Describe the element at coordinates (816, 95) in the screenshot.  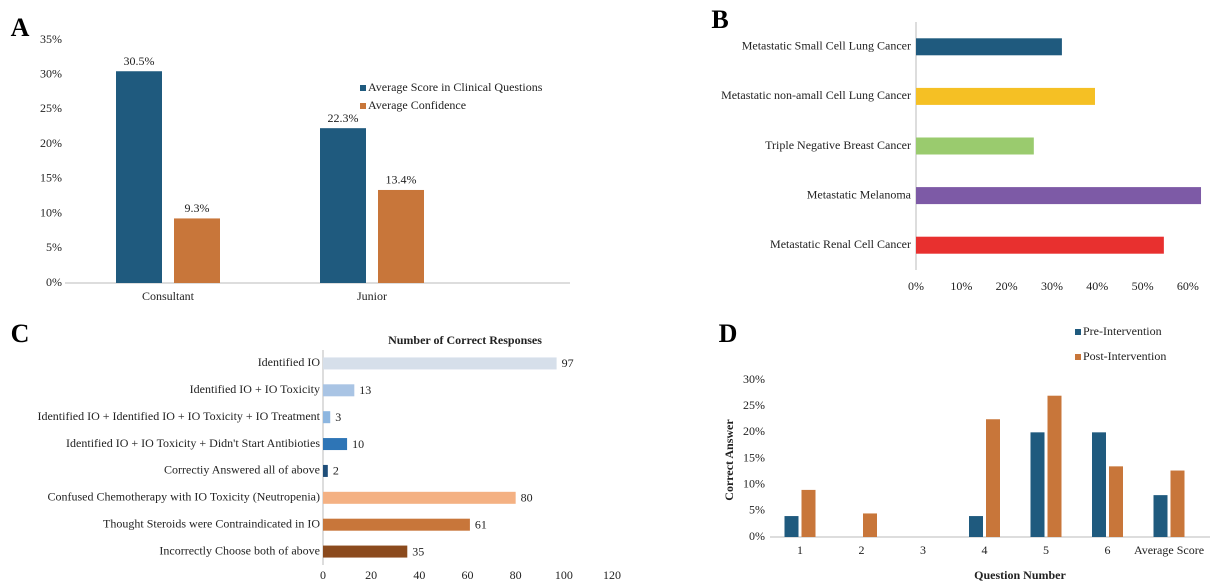
I see `category-label: Metastatic non-amall Cell Lung Cancer` at that location.